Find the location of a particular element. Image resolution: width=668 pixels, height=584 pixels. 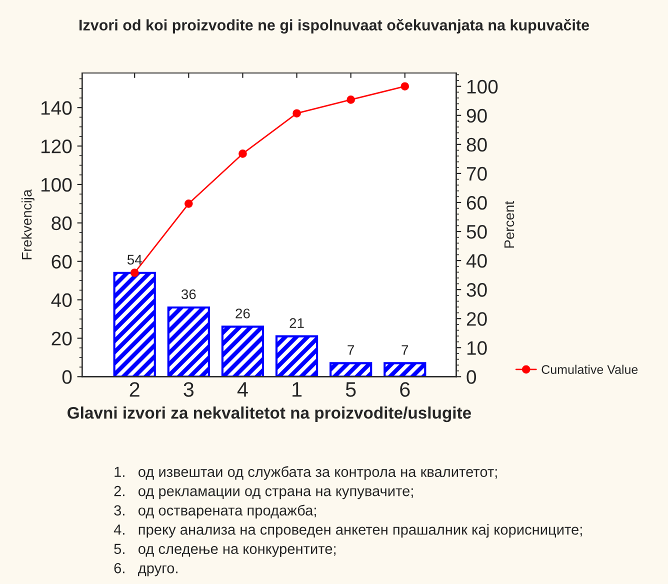

y2-tick-label: 100 is located at coordinates (482, 87).